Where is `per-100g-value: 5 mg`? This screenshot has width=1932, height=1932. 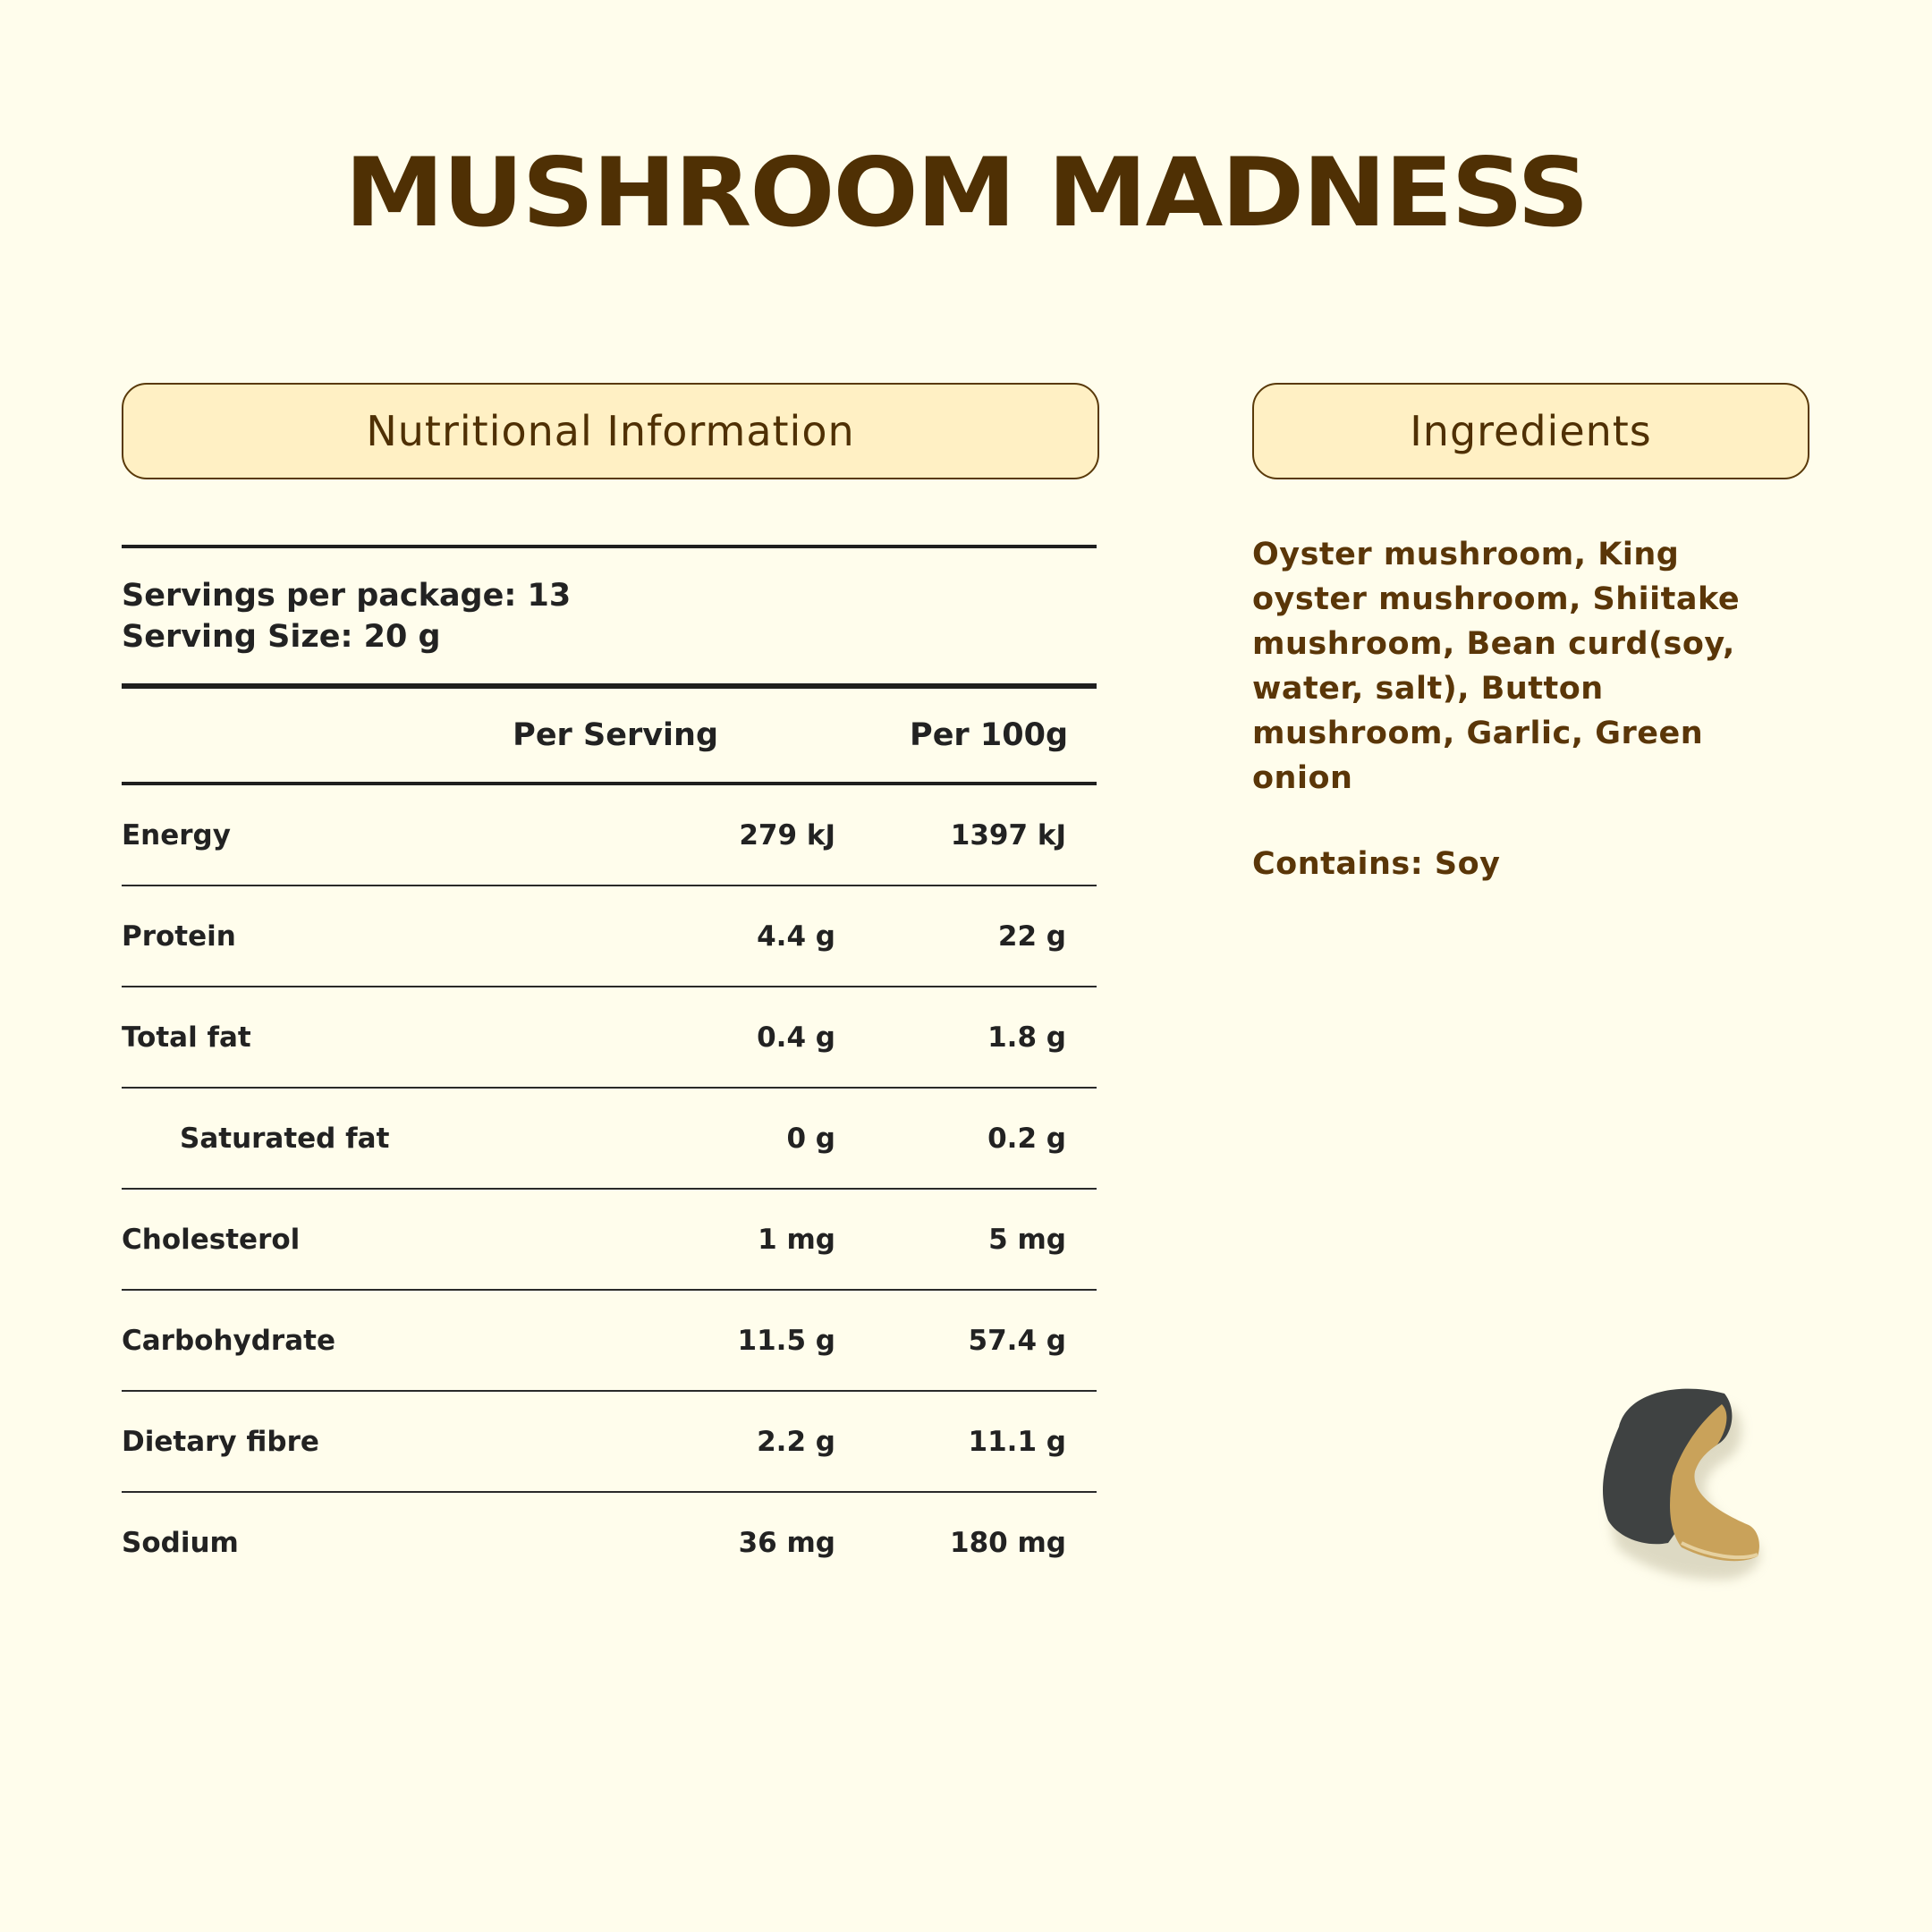
per-100g-value: 5 mg is located at coordinates (1027, 1240).